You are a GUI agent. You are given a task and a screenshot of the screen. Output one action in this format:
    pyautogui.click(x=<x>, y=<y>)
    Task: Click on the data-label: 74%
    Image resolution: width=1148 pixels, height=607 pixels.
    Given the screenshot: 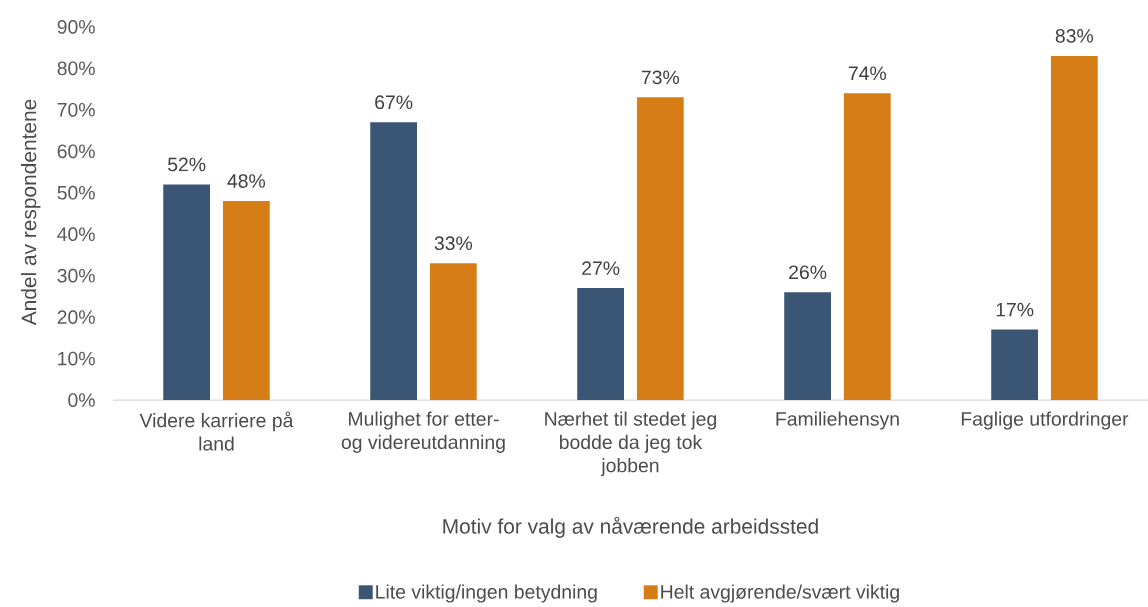 What is the action you would take?
    pyautogui.click(x=867, y=73)
    